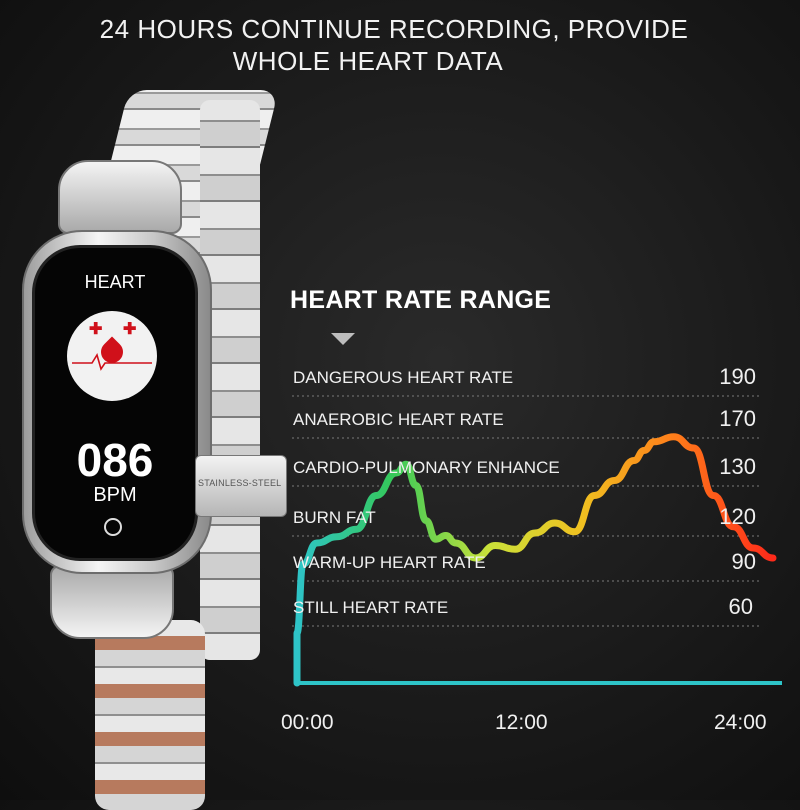 The height and width of the screenshot is (810, 800). Describe the element at coordinates (740, 722) in the screenshot. I see `x-tick-label: 24:00` at that location.